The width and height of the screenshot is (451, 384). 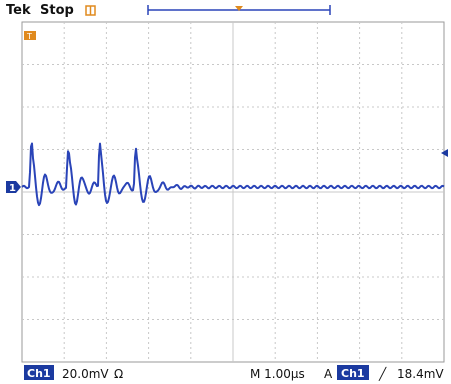 I want to click on acquisition-mode: A, so click(x=328, y=374).